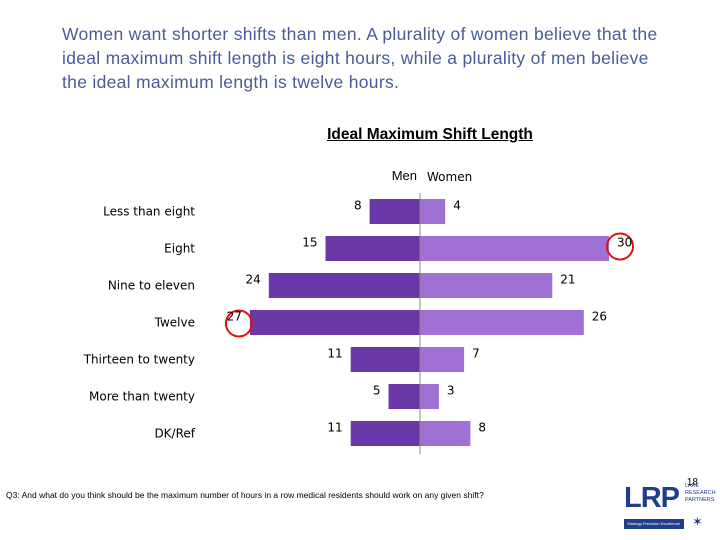 Image resolution: width=720 pixels, height=540 pixels. I want to click on data-label-men-nine-to-eleven: 24, so click(253, 280).